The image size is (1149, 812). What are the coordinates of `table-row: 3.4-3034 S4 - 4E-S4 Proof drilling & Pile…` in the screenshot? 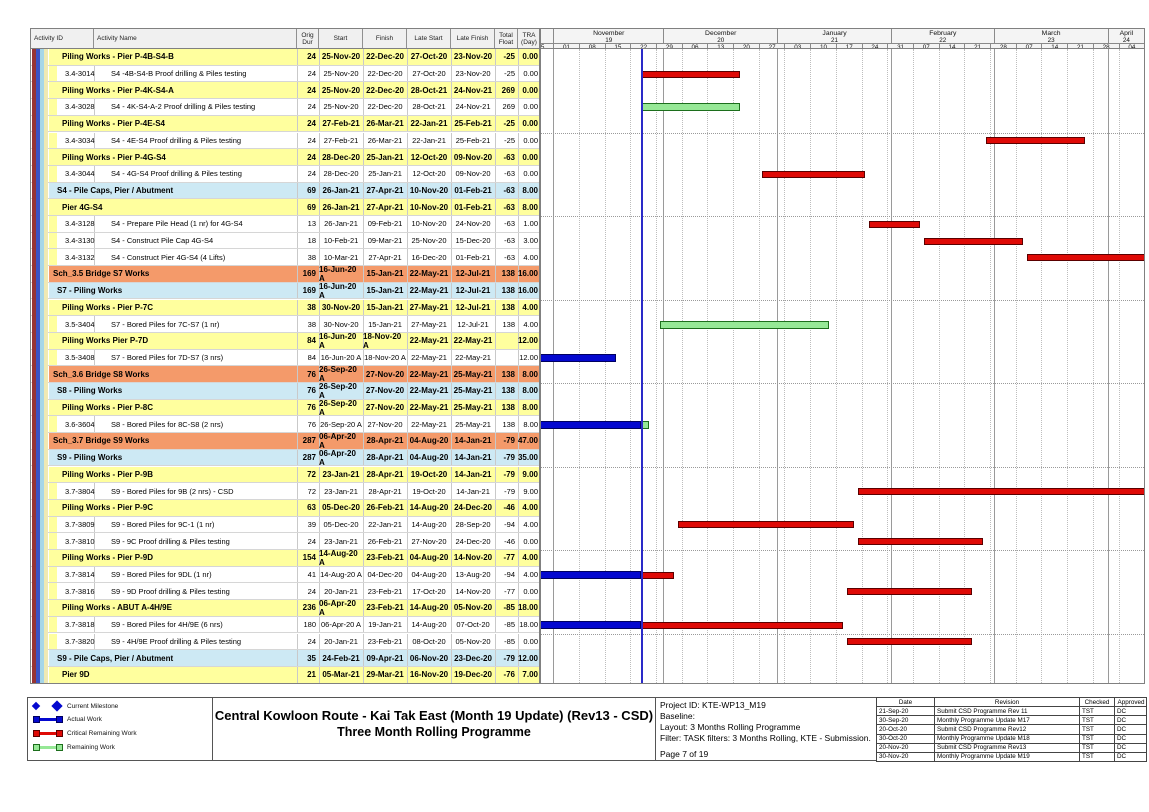 It's located at (285, 141).